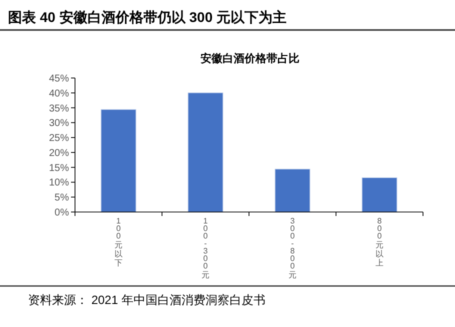 The image size is (455, 327). What do you see at coordinates (59, 153) in the screenshot?
I see `y-tick-label: 20%` at bounding box center [59, 153].